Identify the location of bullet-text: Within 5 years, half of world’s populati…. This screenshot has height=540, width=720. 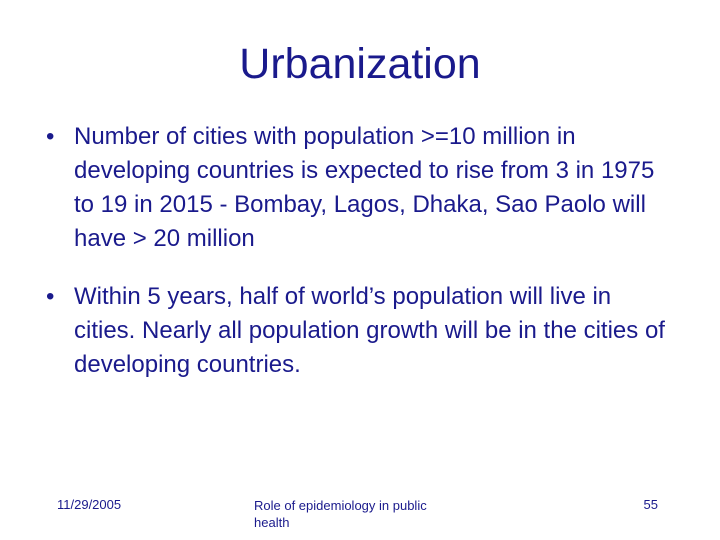
(369, 330).